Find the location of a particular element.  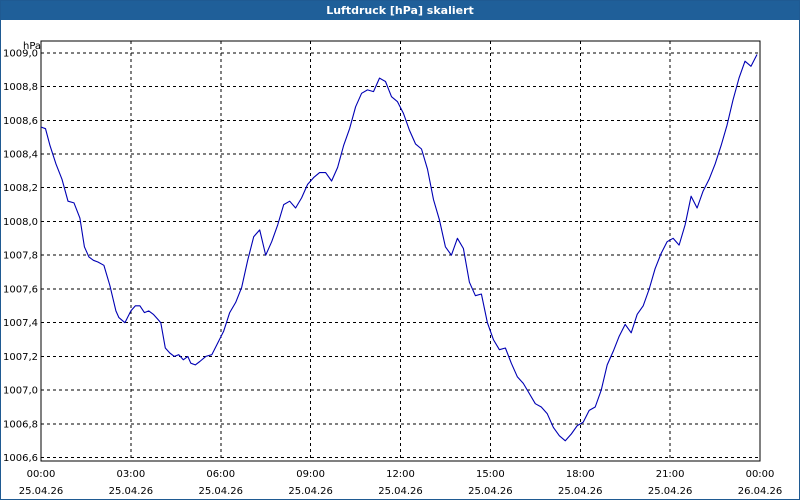

y-tick-label: 1008,8 is located at coordinates (20, 87).